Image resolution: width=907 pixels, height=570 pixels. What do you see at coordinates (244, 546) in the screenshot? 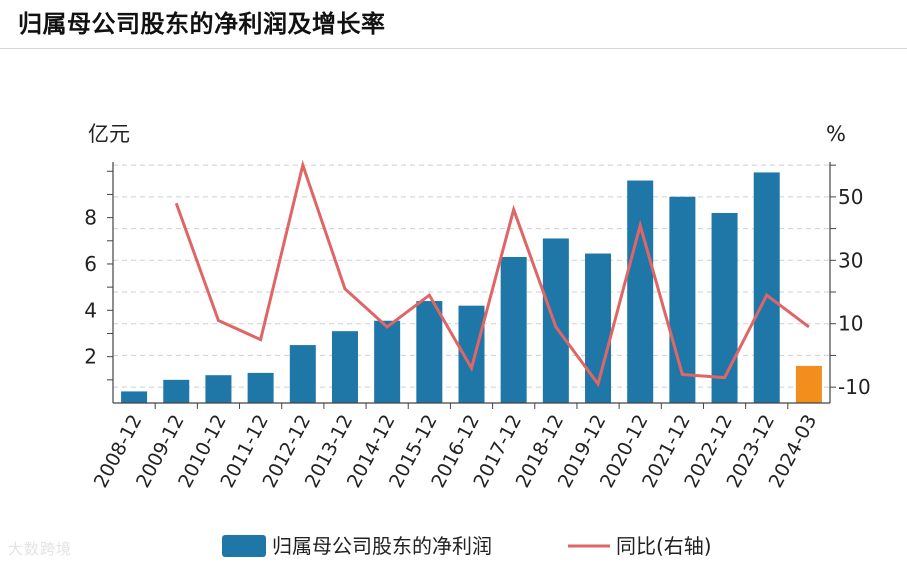
I see `legend-bar-swatch` at bounding box center [244, 546].